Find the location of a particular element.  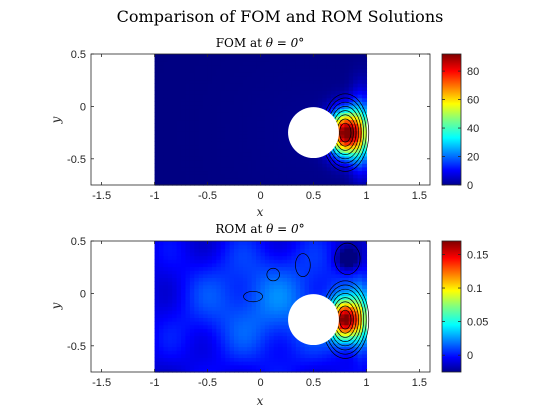

figure-title: Comparison of FOM and ROM Solutions is located at coordinates (280, 16).